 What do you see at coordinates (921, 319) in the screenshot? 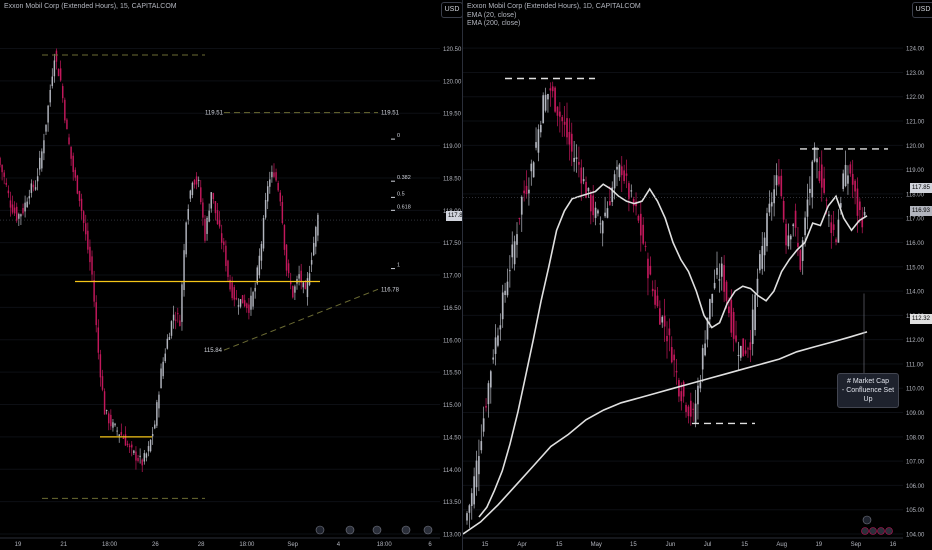
I see `right-price-tag-ema200: 112.32` at bounding box center [921, 319].